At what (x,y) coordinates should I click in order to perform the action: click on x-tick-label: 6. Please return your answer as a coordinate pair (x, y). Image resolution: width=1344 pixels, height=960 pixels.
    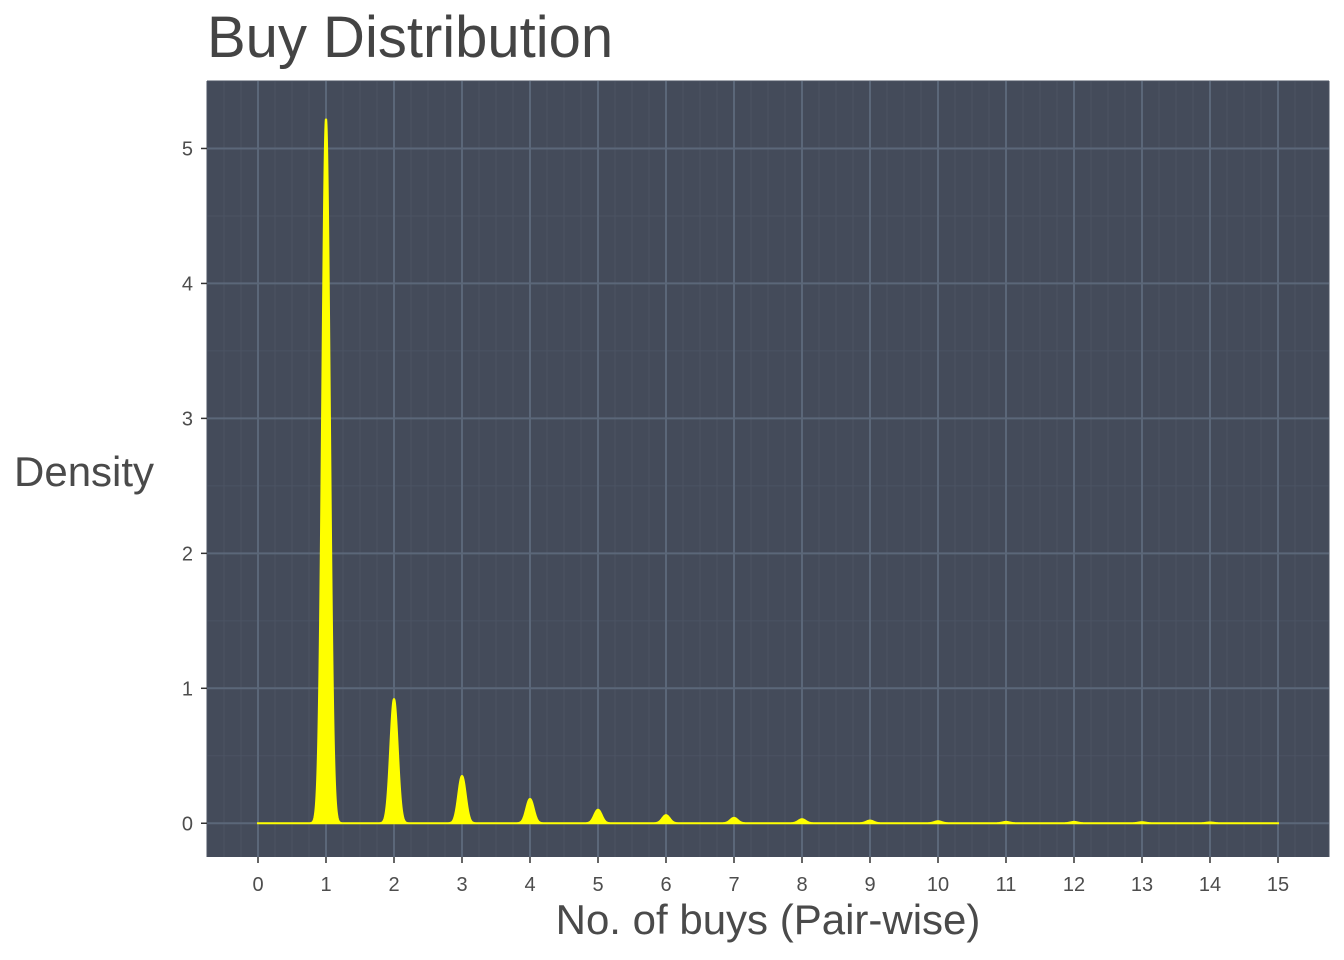
    Looking at the image, I should click on (665, 885).